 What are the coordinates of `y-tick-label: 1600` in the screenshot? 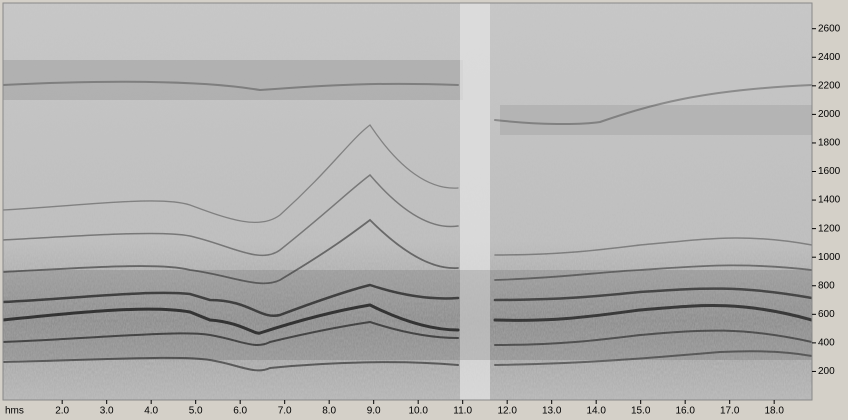 It's located at (829, 171).